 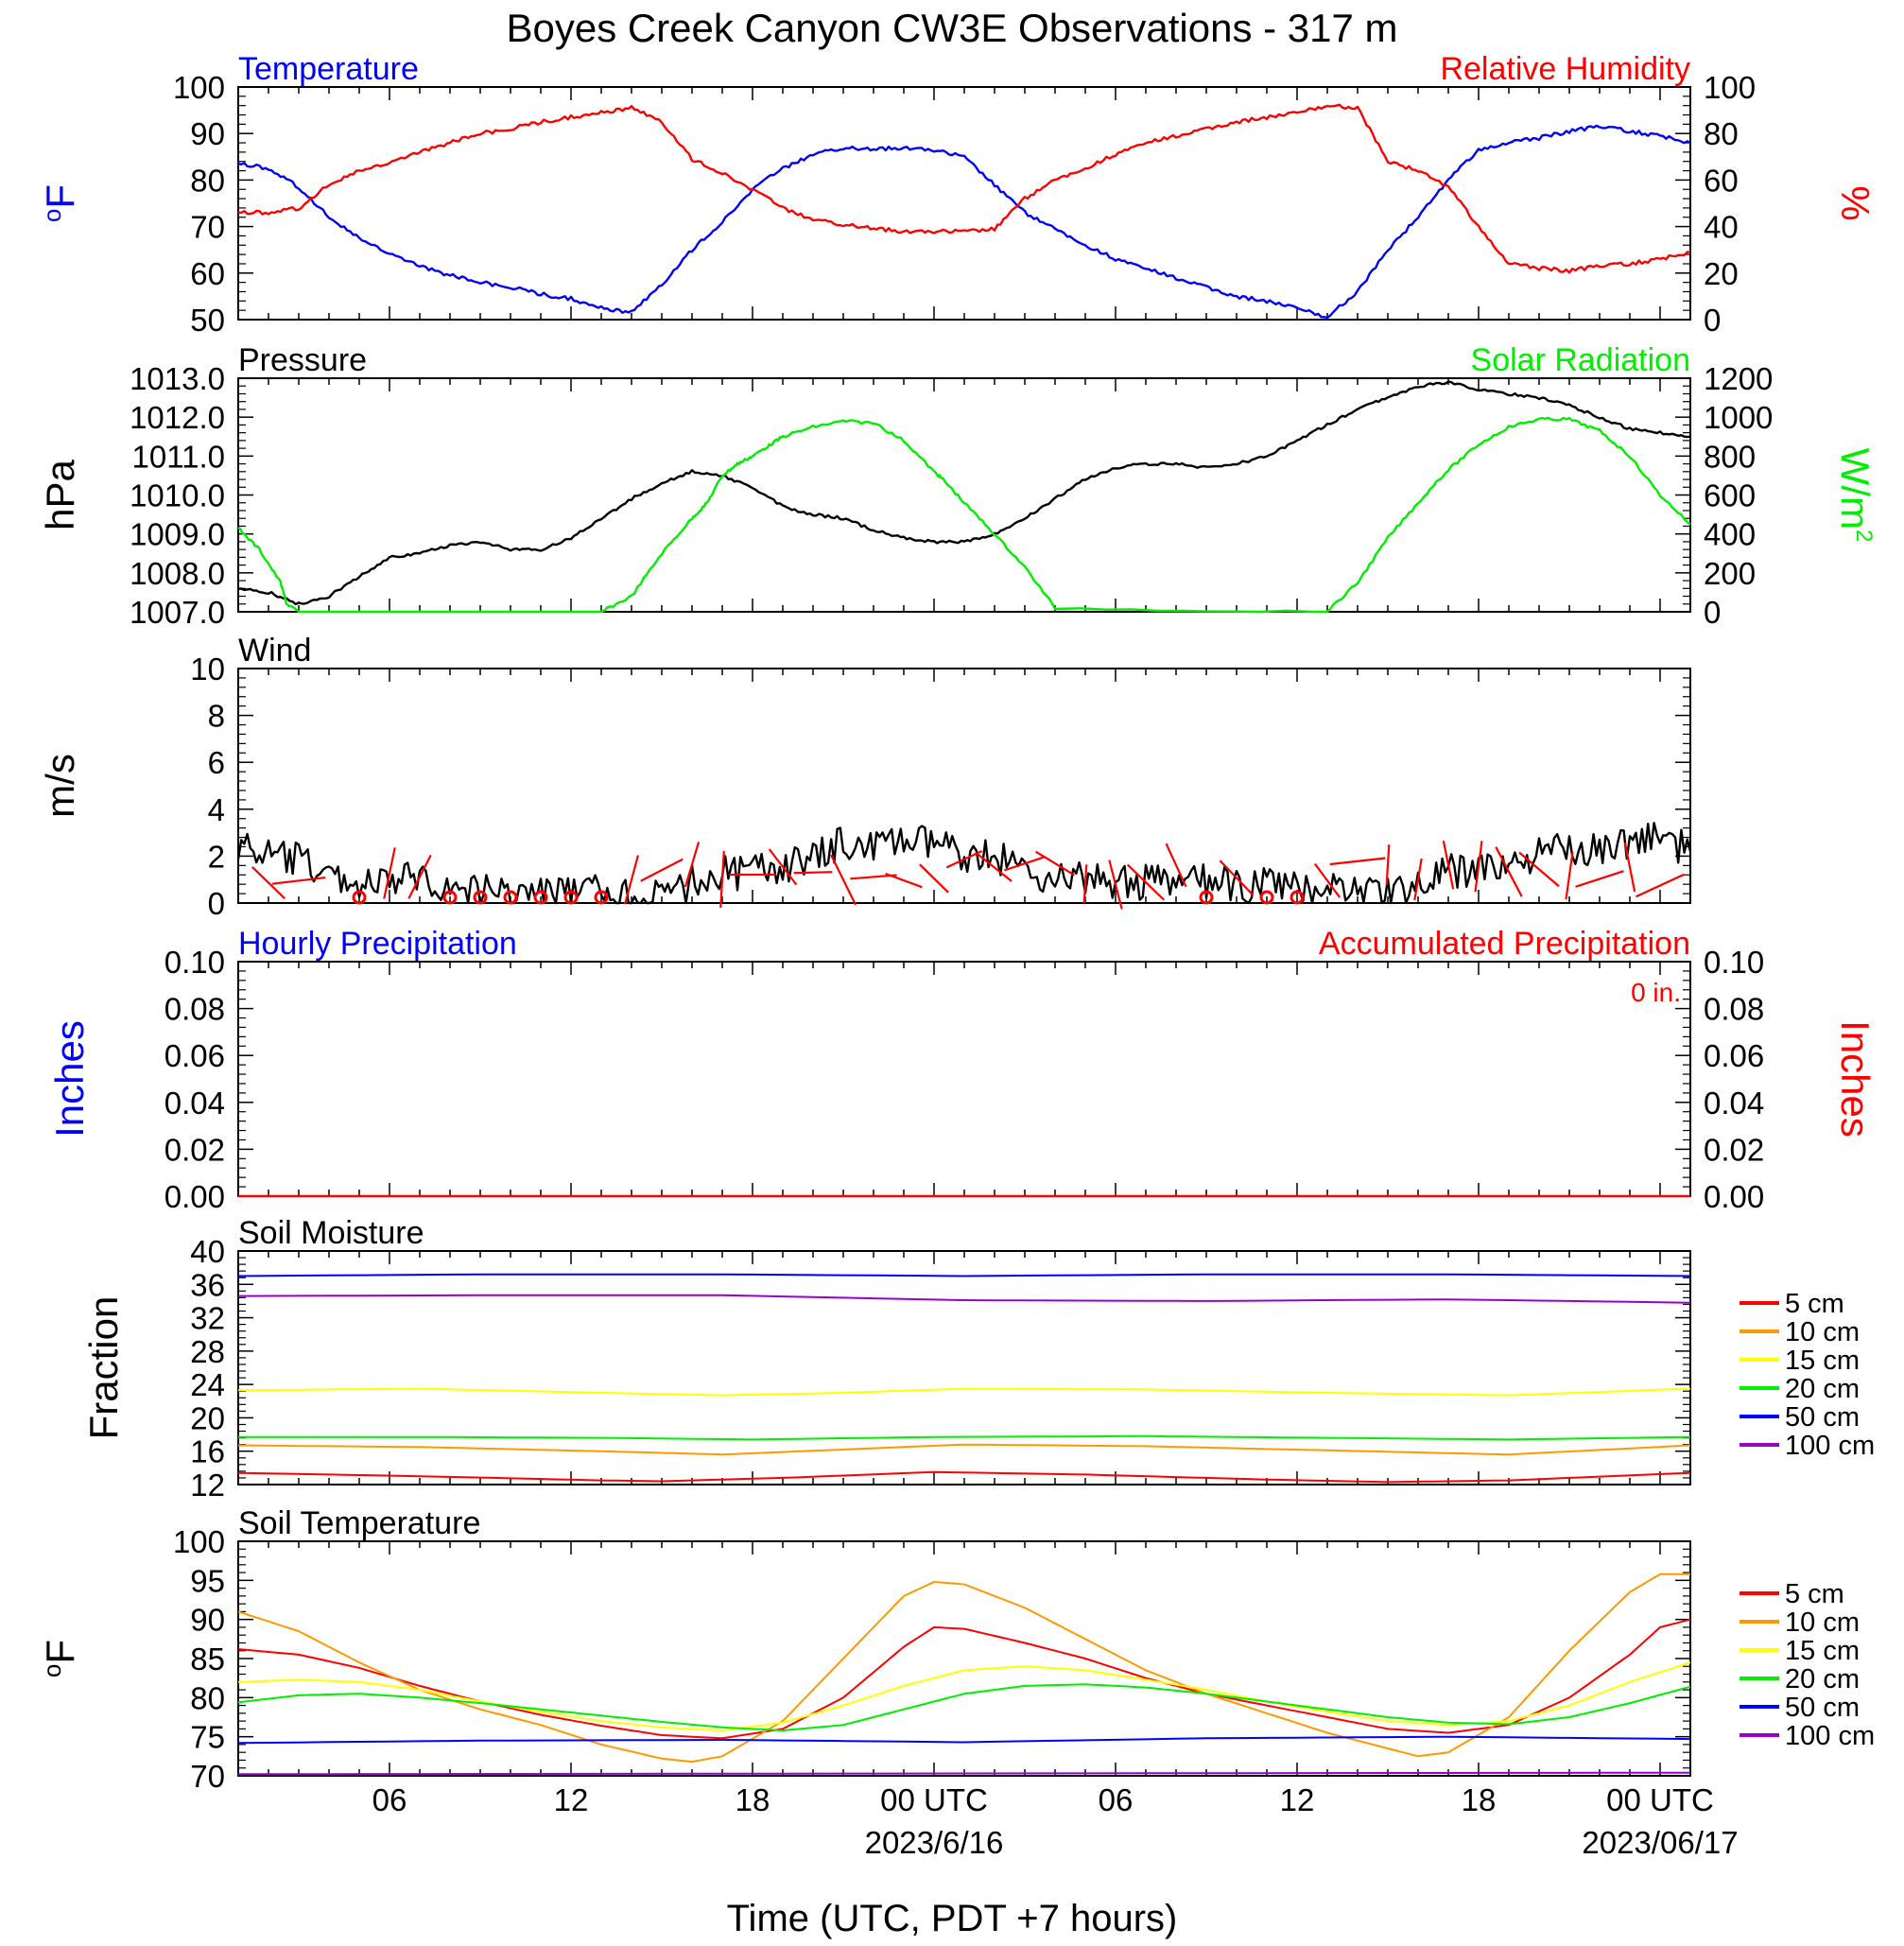 What do you see at coordinates (378, 944) in the screenshot?
I see `panel-left-title: Hourly Precipitation` at bounding box center [378, 944].